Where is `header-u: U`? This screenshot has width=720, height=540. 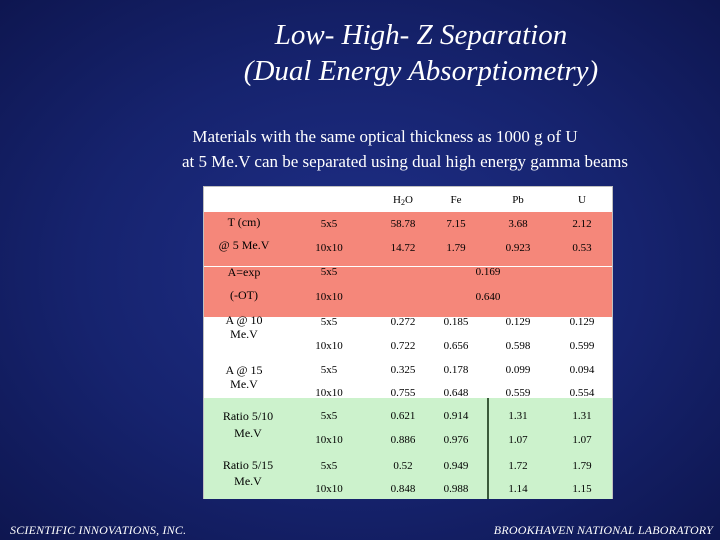
header-u: U is located at coordinates (582, 200).